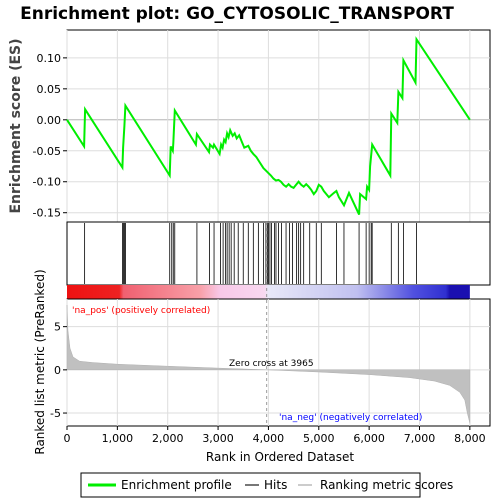 The image size is (500, 500). Describe the element at coordinates (271, 364) in the screenshot. I see `zero-cross-label: Zero cross at 3965` at that location.